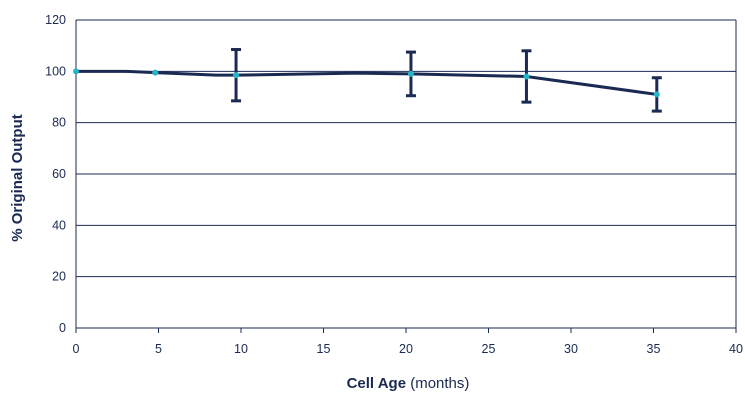  Describe the element at coordinates (654, 349) in the screenshot. I see `x-tick-label-35: 35` at that location.